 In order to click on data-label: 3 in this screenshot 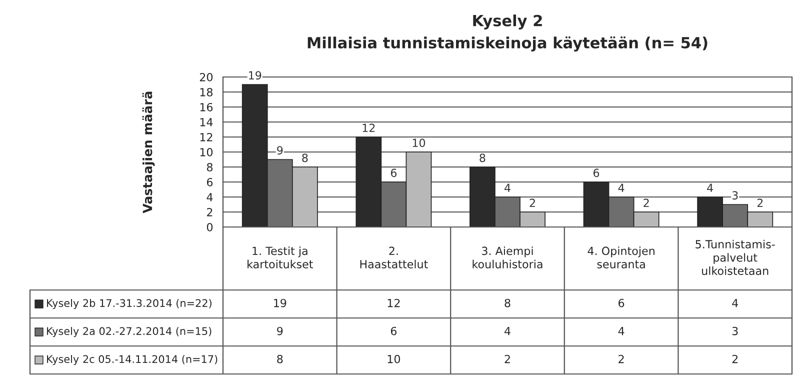, I will do `click(735, 331)`.